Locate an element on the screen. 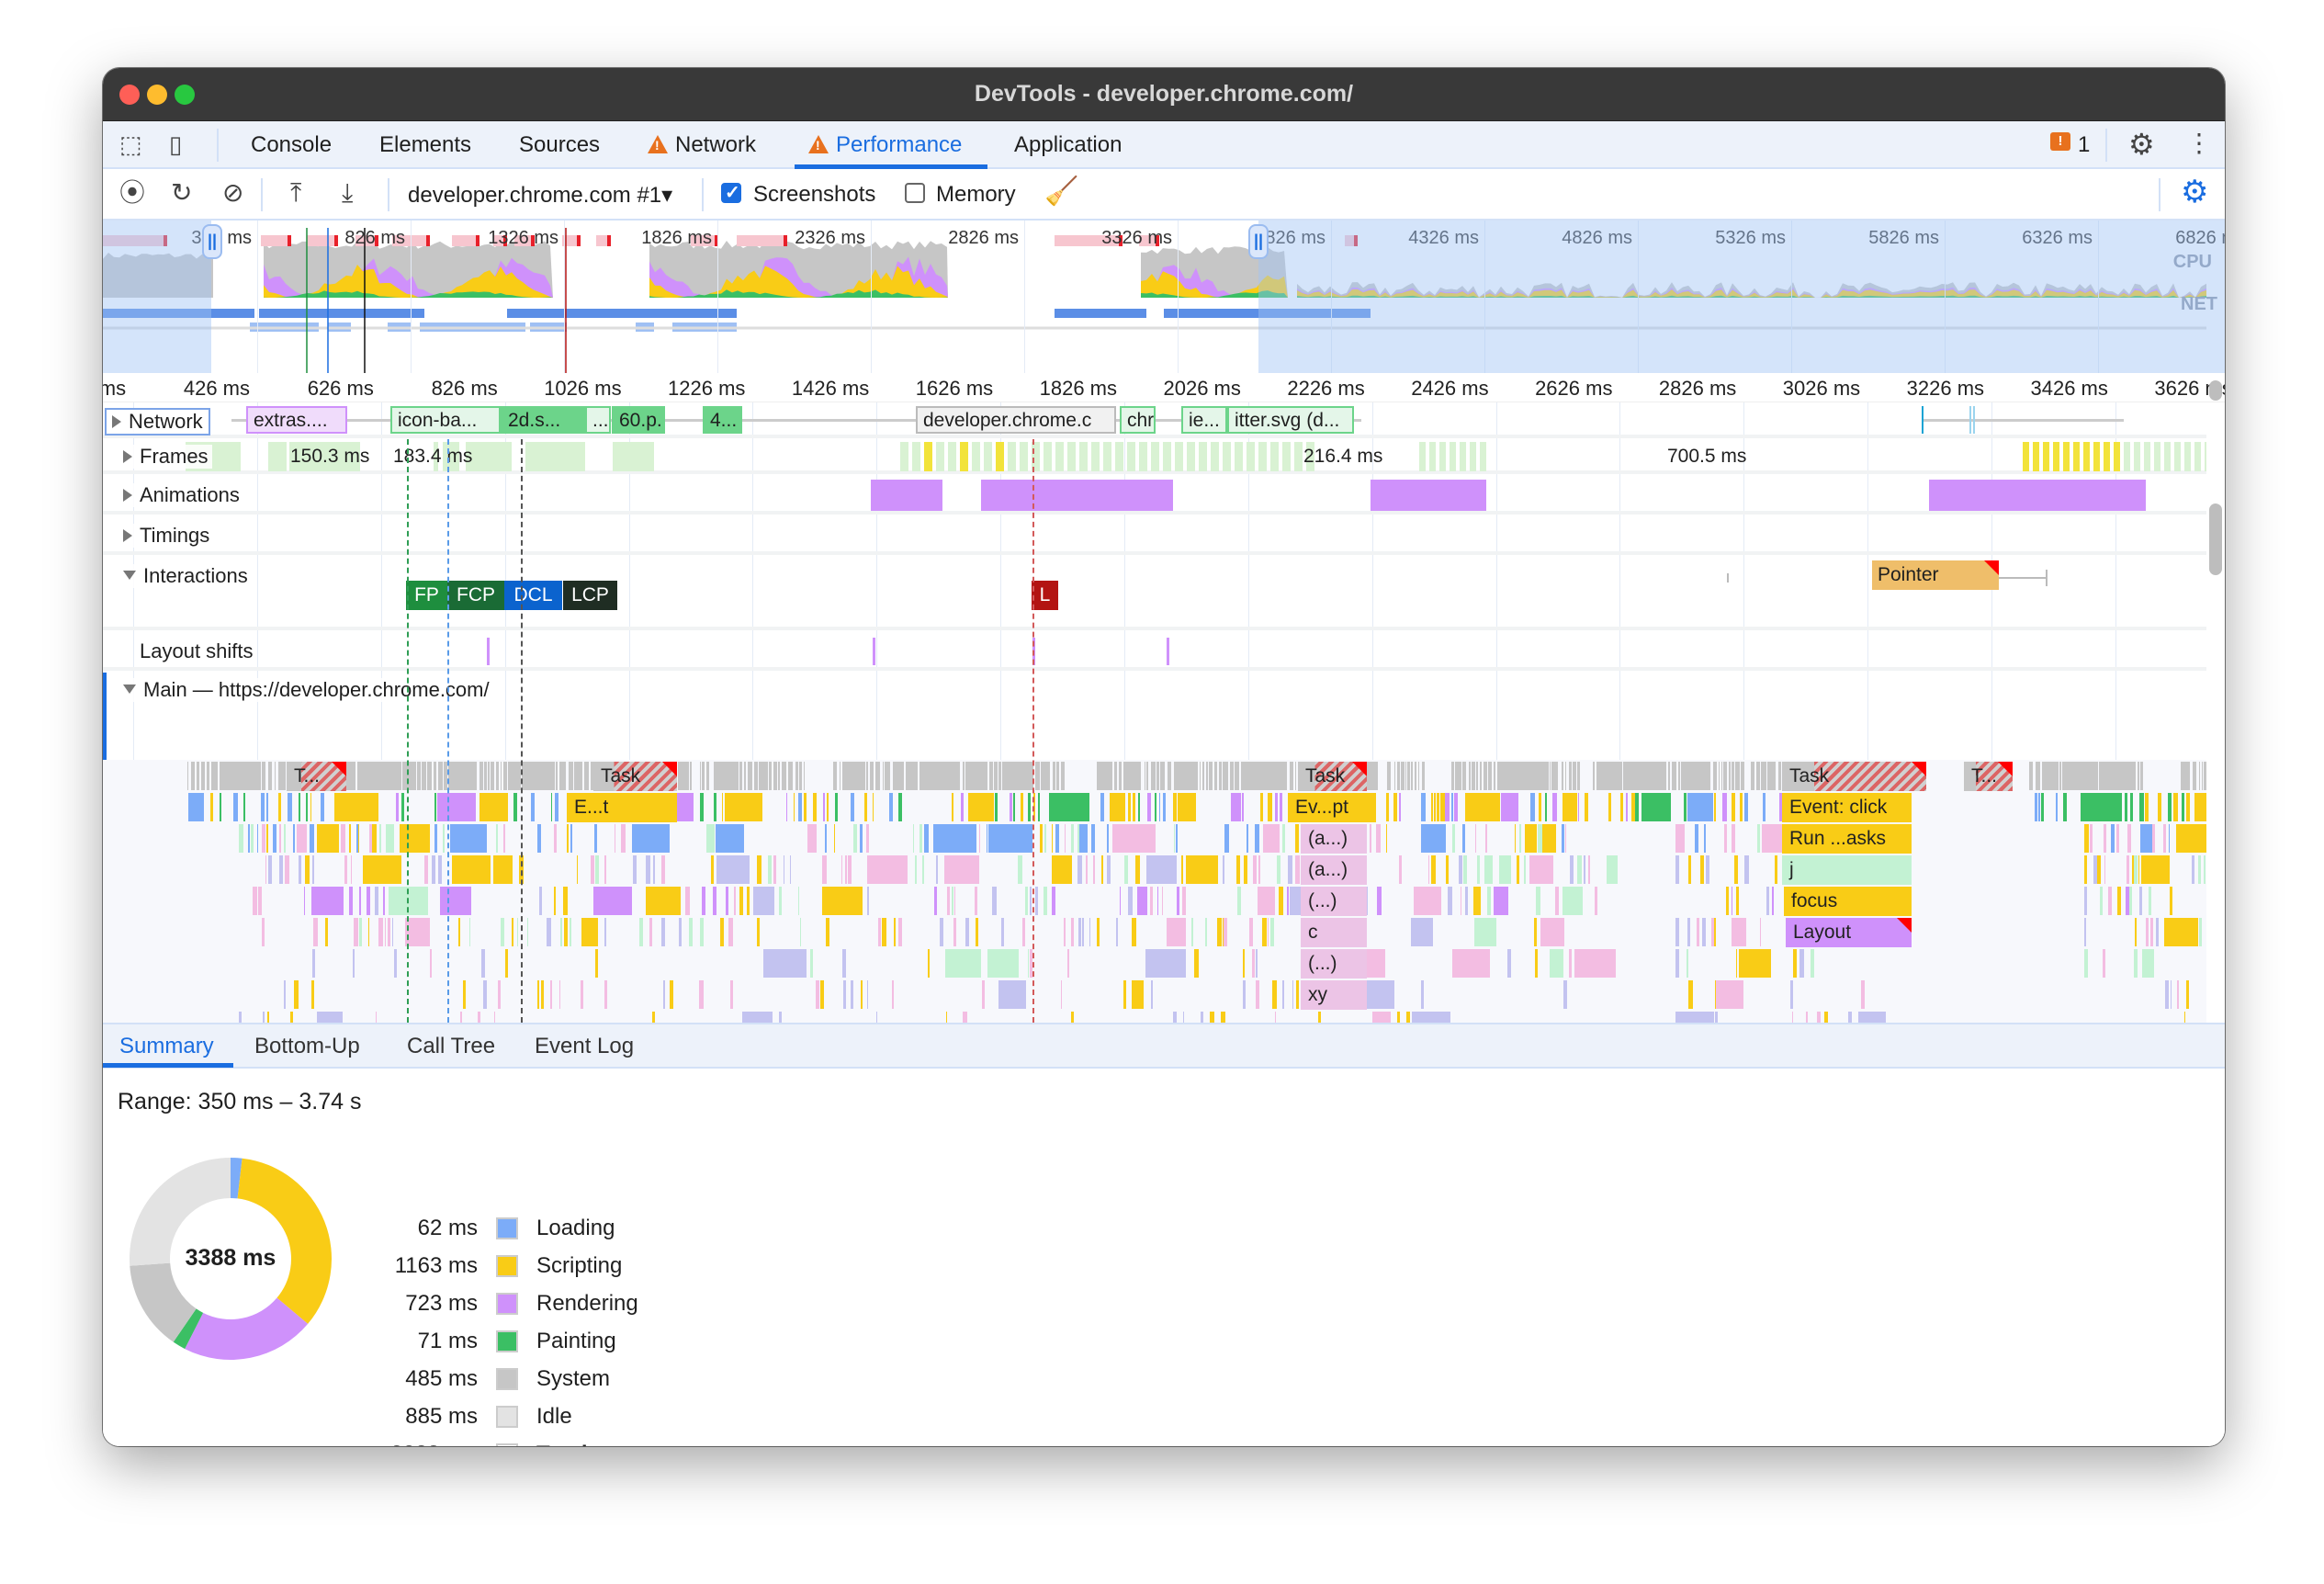  timing-marker-l: L is located at coordinates (1045, 595).